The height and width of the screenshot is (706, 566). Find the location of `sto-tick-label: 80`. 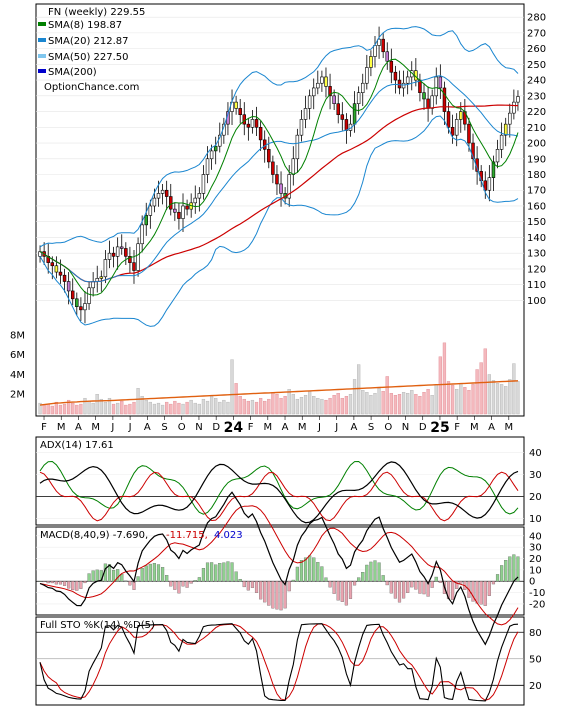

sto-tick-label: 80 is located at coordinates (535, 633).